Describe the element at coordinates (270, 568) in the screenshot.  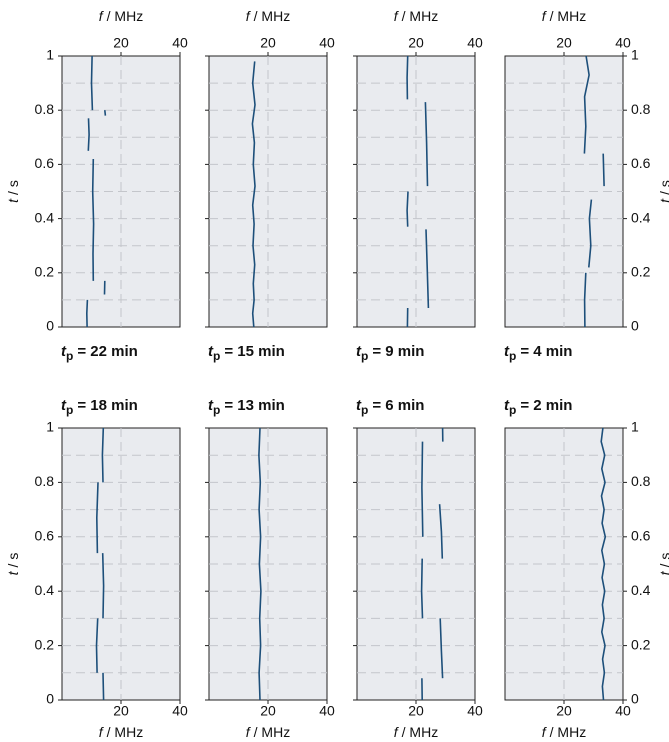
I see `panel: 20 40 f / MHz tp = 13 min` at that location.